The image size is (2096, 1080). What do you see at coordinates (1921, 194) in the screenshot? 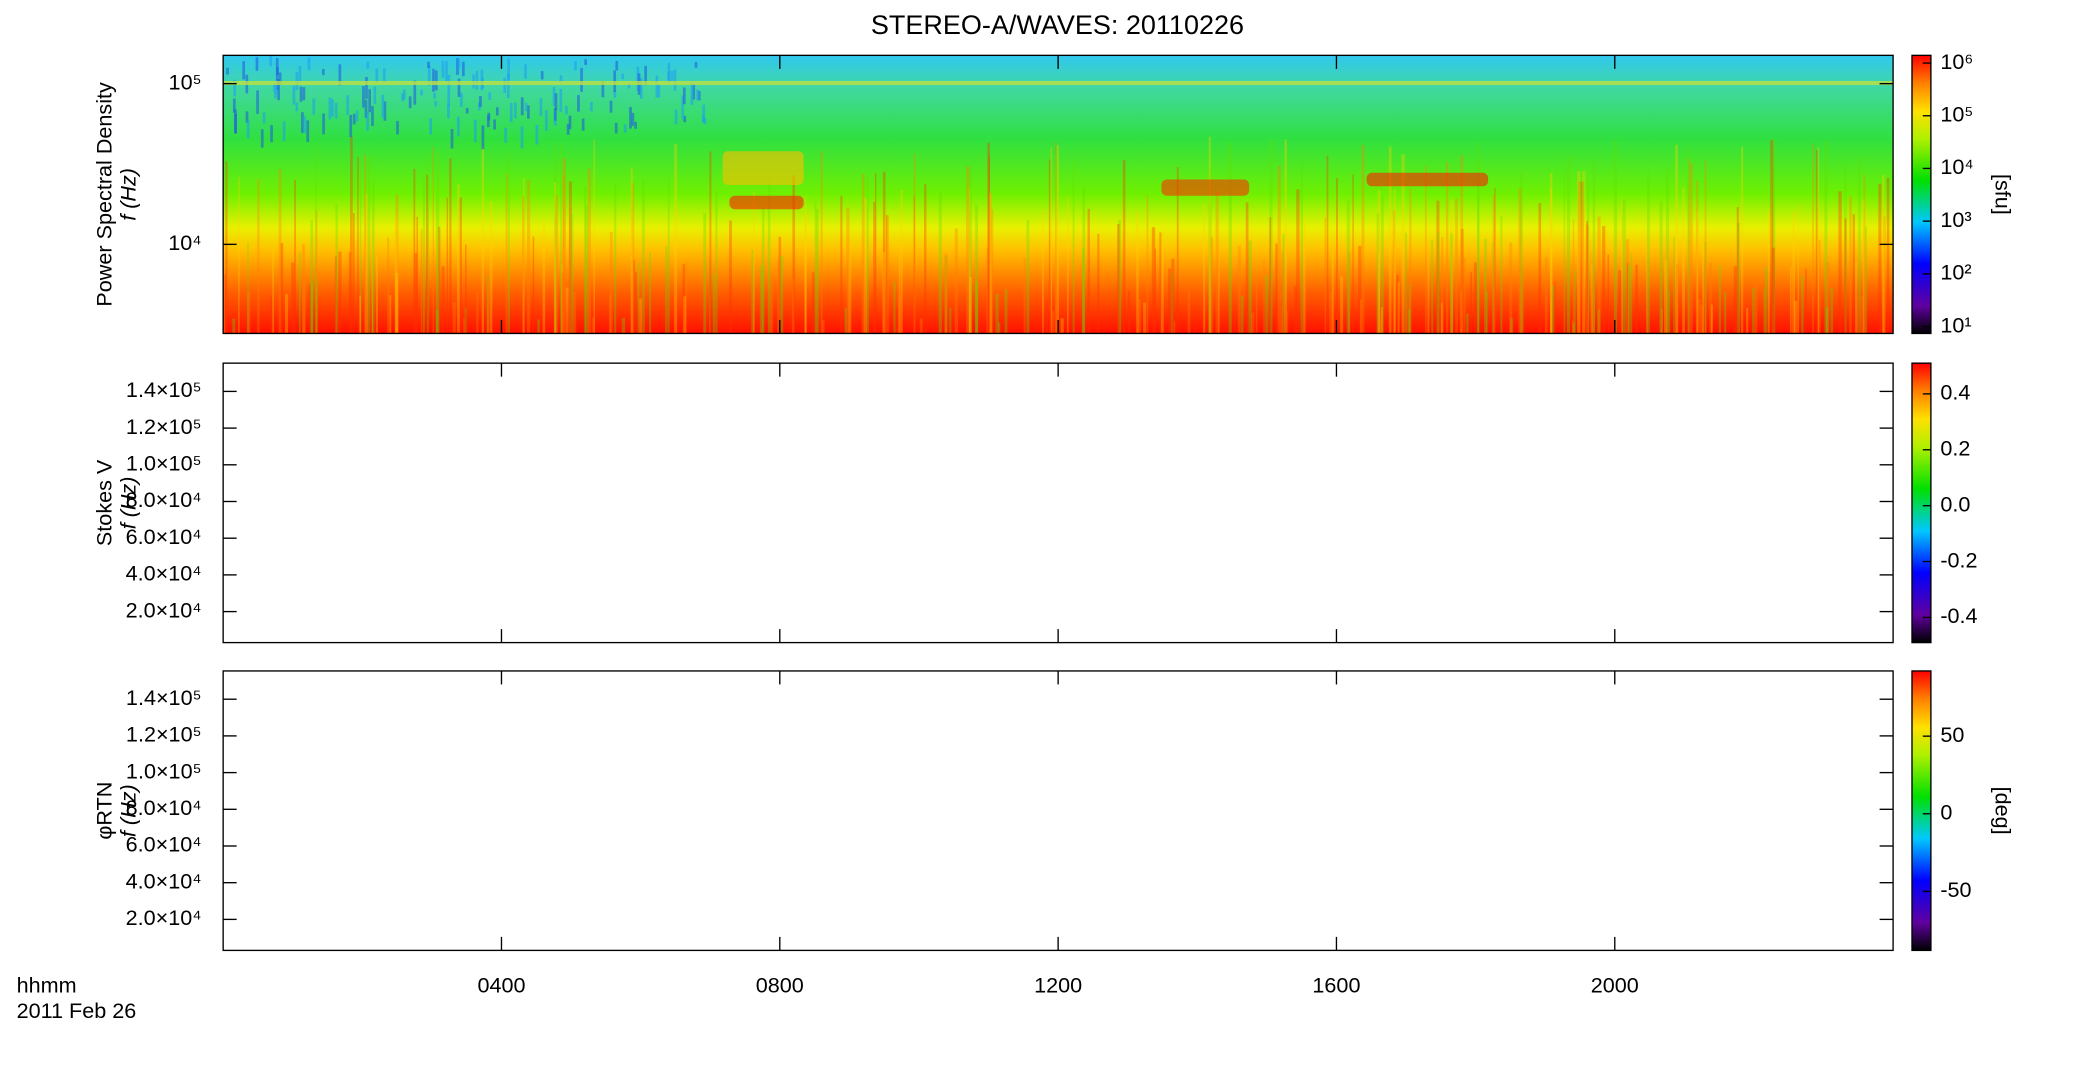
I see `colorbar` at bounding box center [1921, 194].